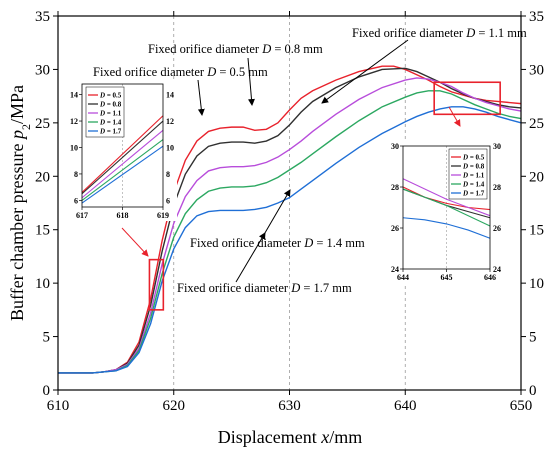 This screenshot has height=451, width=550. What do you see at coordinates (235, 49) in the screenshot?
I see `annotation-d-0.8: Fixed orifice diameter D = 0.8 mm` at bounding box center [235, 49].